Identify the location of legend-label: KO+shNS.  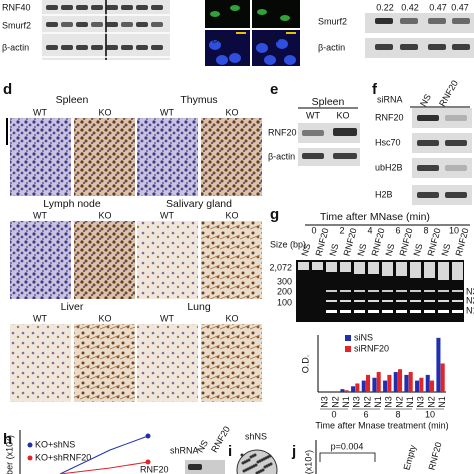
(55, 444).